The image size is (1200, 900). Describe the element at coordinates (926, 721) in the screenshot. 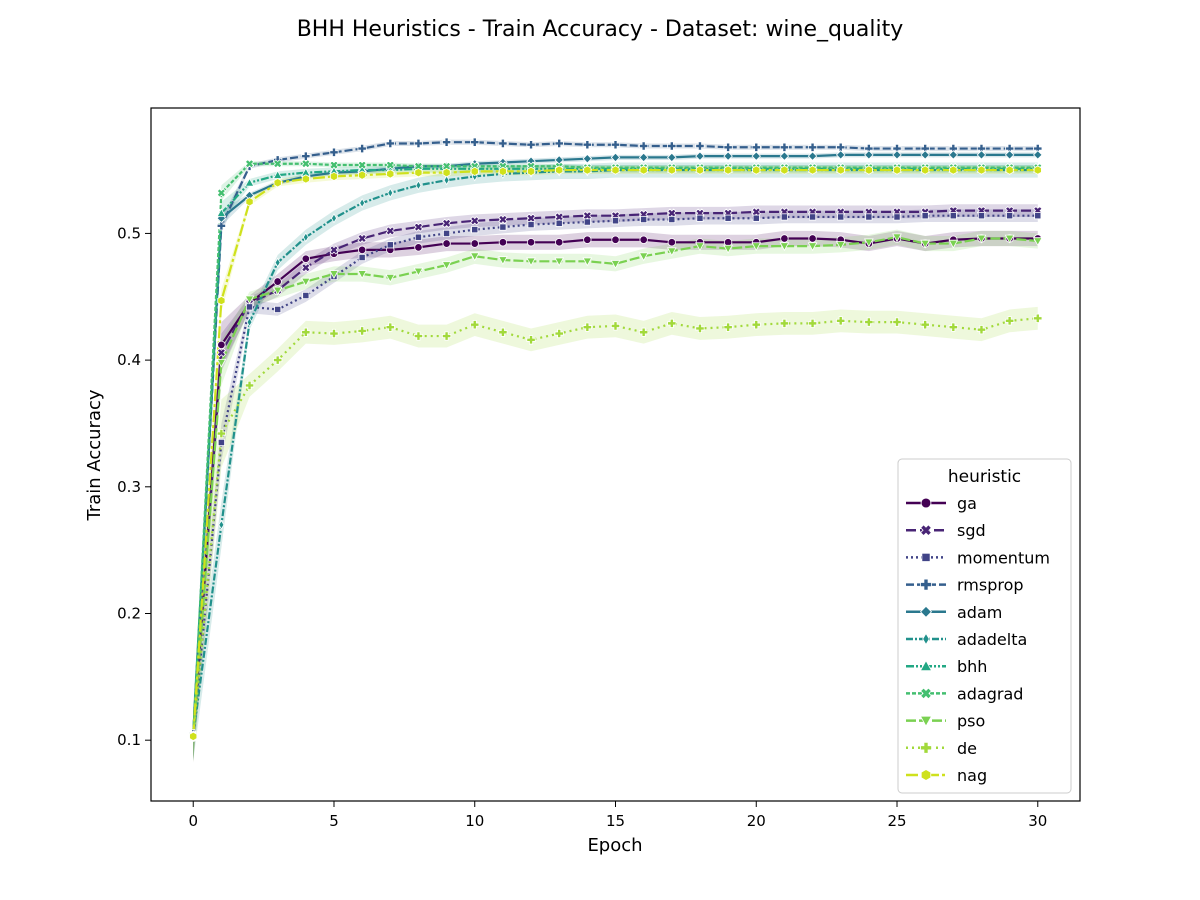

I see `legend-marker-pso` at that location.